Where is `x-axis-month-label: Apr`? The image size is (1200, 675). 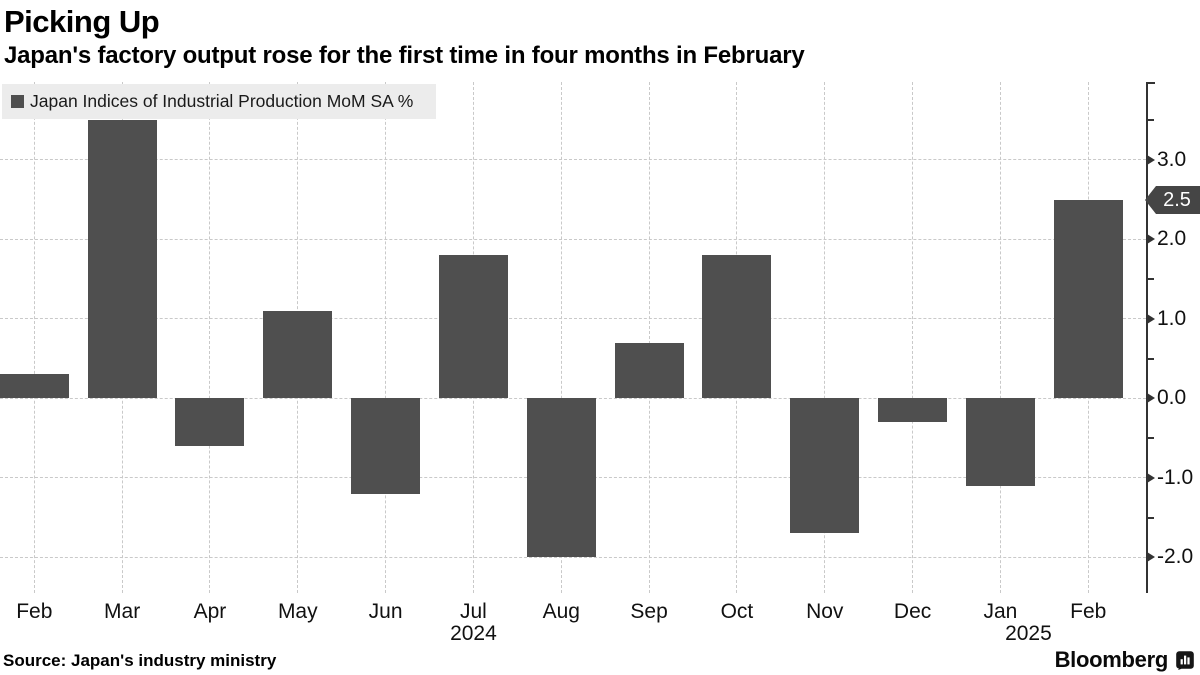 x-axis-month-label: Apr is located at coordinates (210, 611).